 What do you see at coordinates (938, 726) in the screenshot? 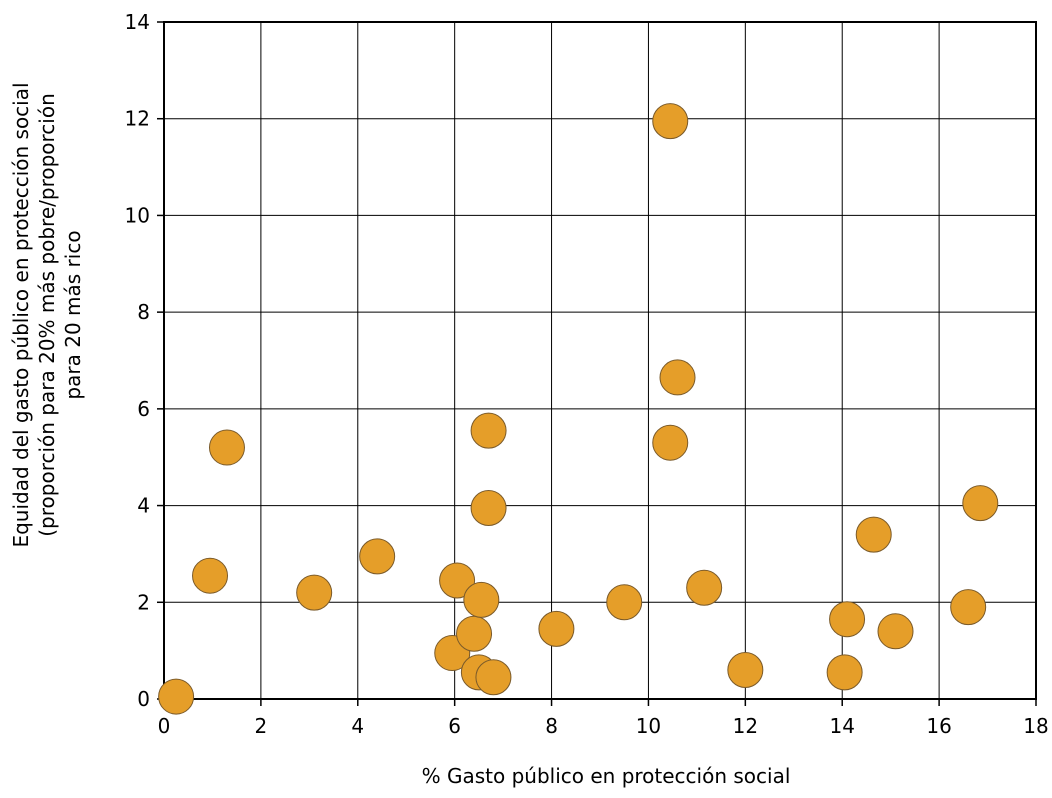
I see `x-tick-label: 16` at bounding box center [938, 726].